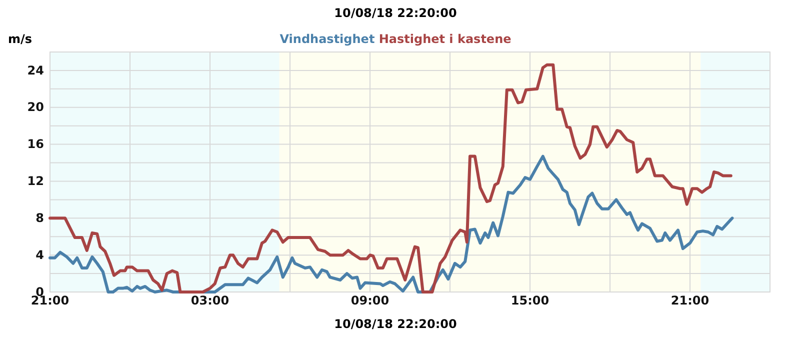  What do you see at coordinates (370, 301) in the screenshot?
I see `x-tick-label: 09:00` at bounding box center [370, 301].